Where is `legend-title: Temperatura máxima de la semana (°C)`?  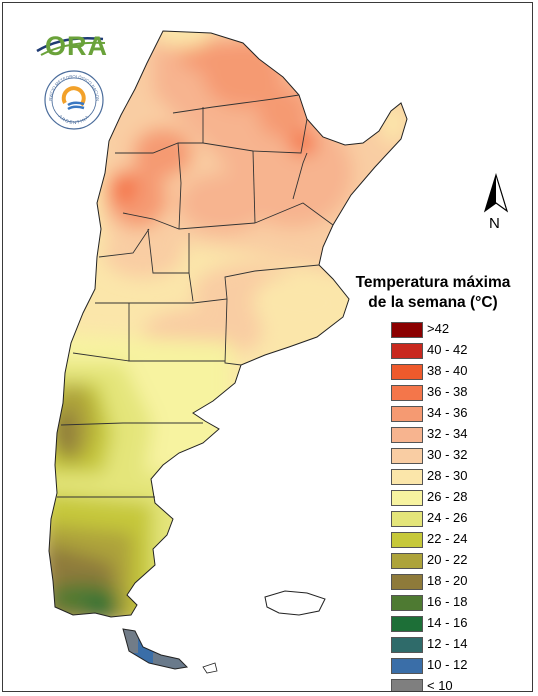 legend-title: Temperatura máxima de la semana (°C) is located at coordinates (433, 293).